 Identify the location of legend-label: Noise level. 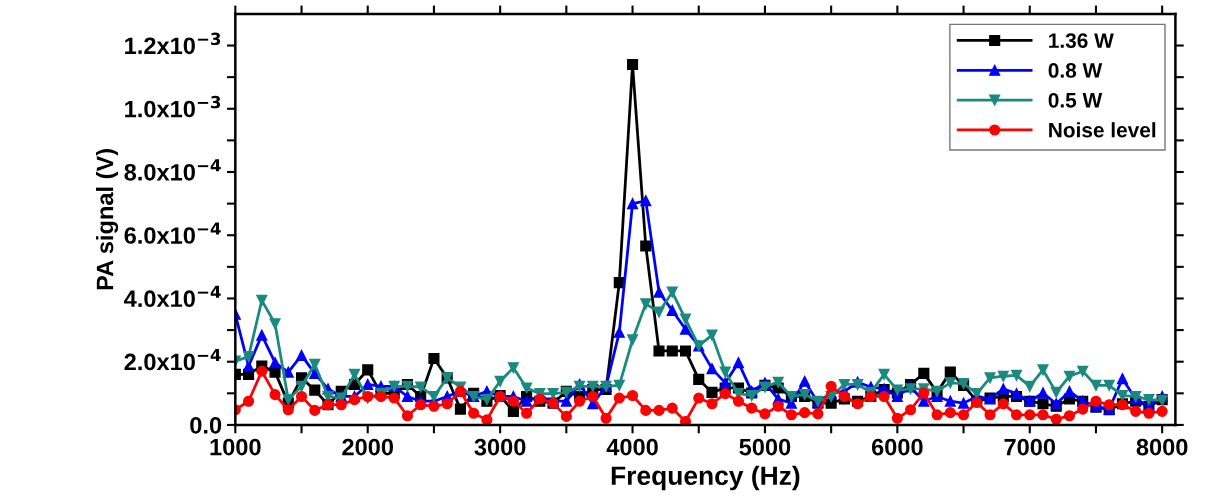
(1102, 130).